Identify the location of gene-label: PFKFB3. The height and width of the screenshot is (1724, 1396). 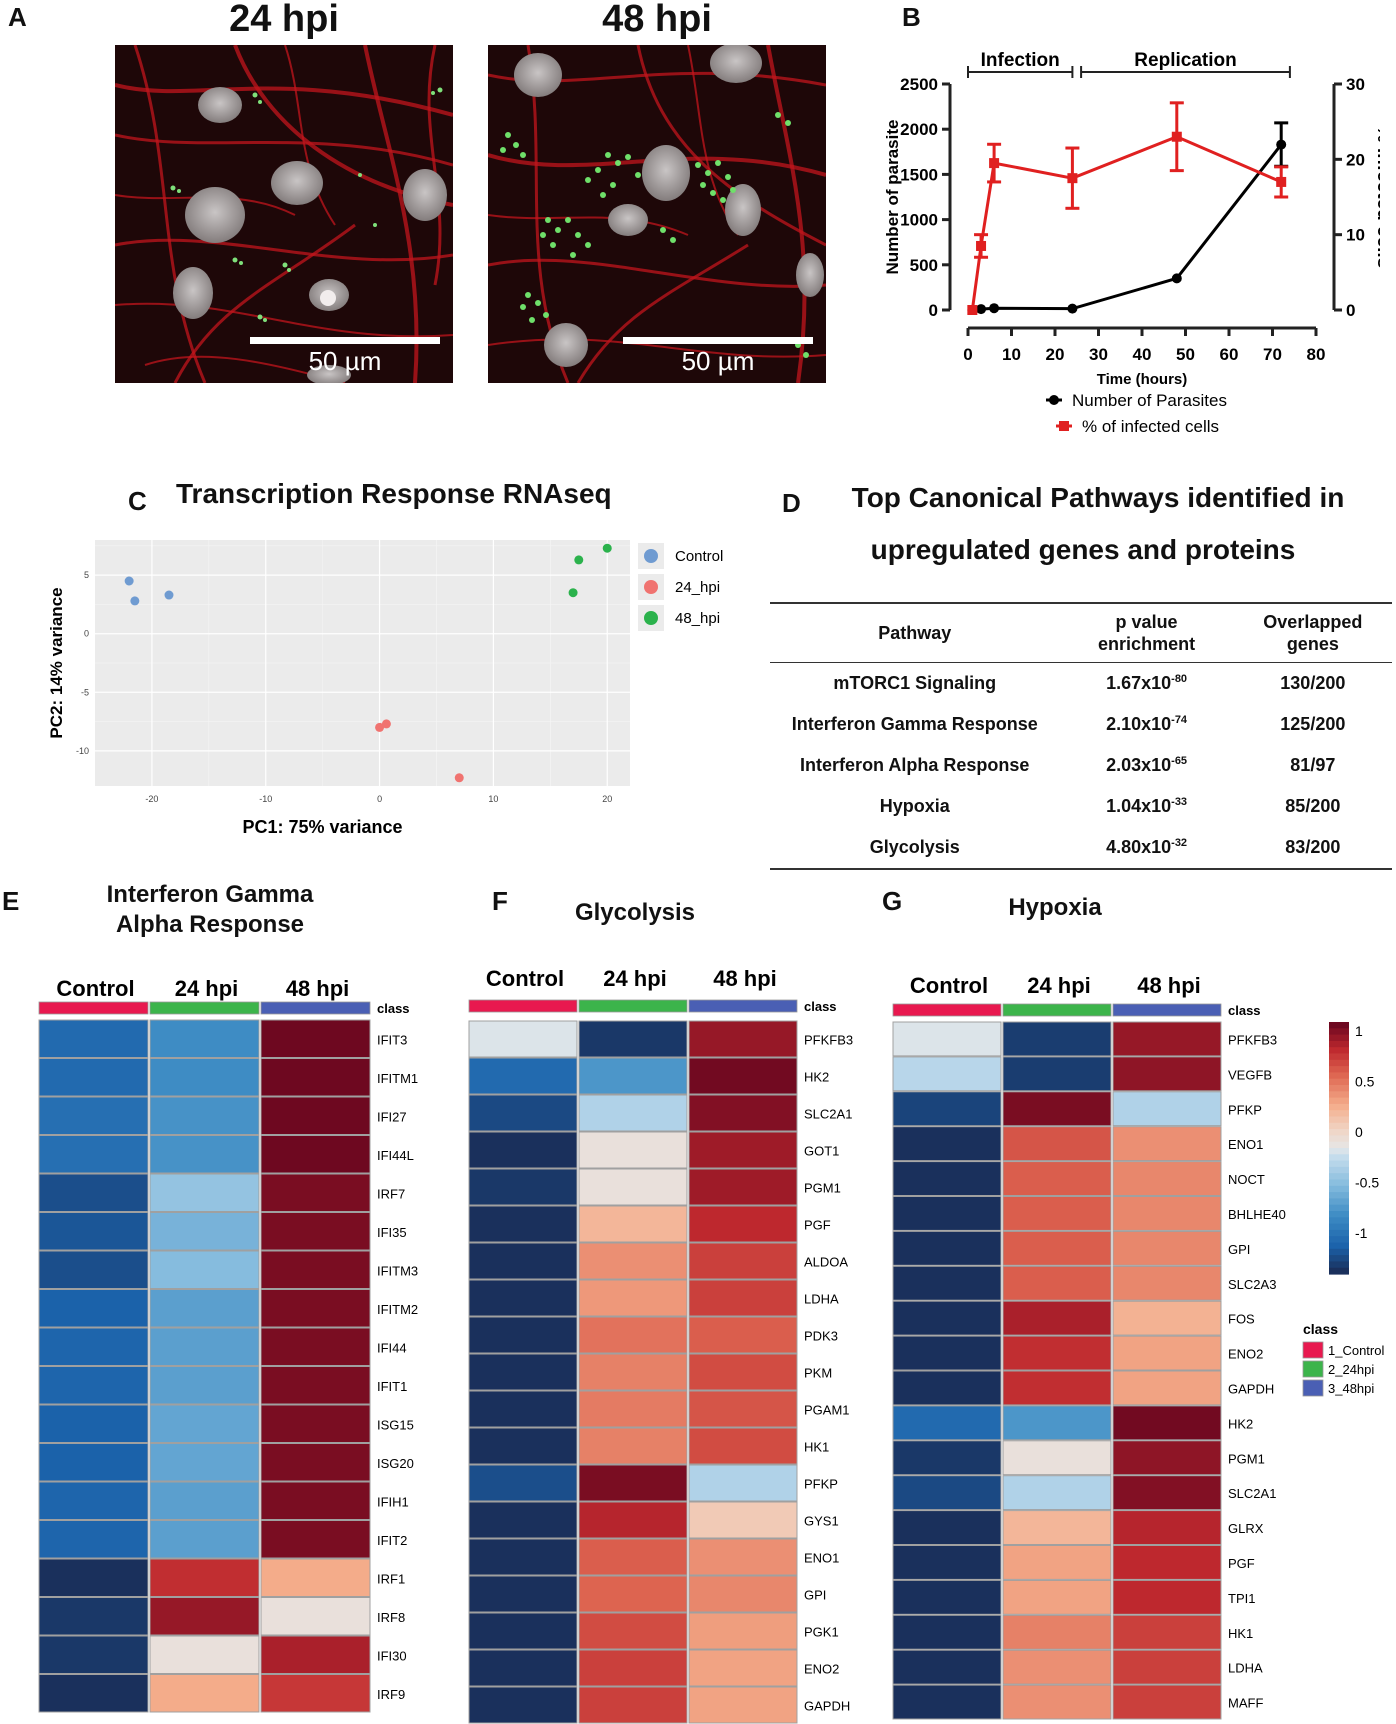
(1252, 1039).